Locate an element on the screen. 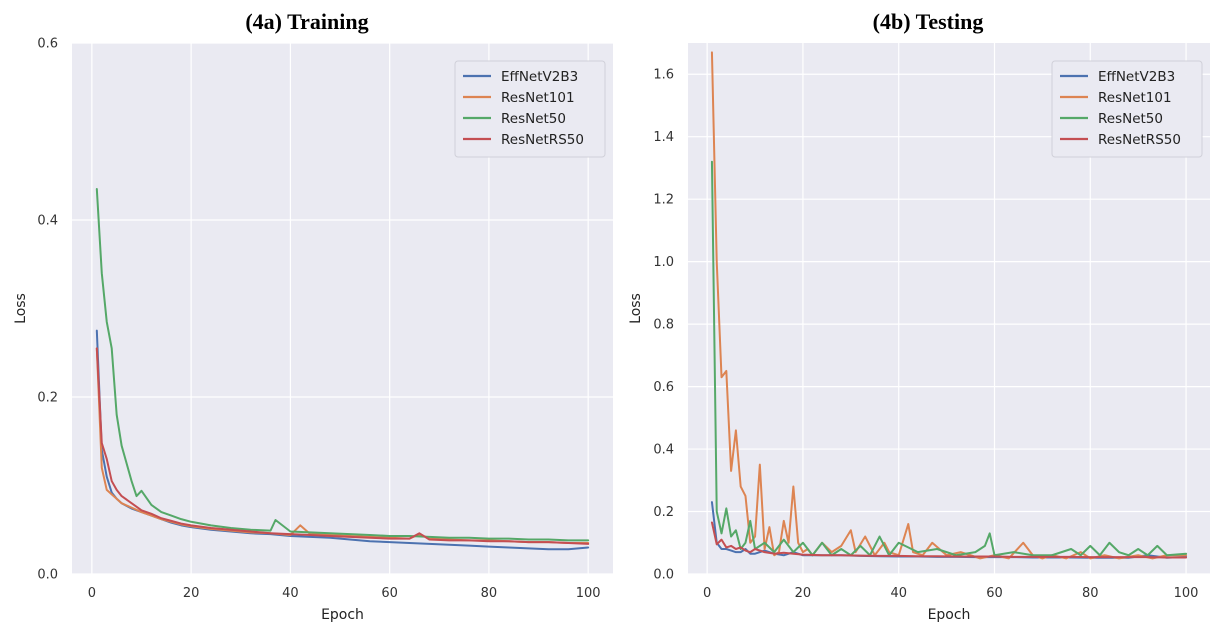 The width and height of the screenshot is (1215, 622). y-tick-label: 0.8 is located at coordinates (663, 325).